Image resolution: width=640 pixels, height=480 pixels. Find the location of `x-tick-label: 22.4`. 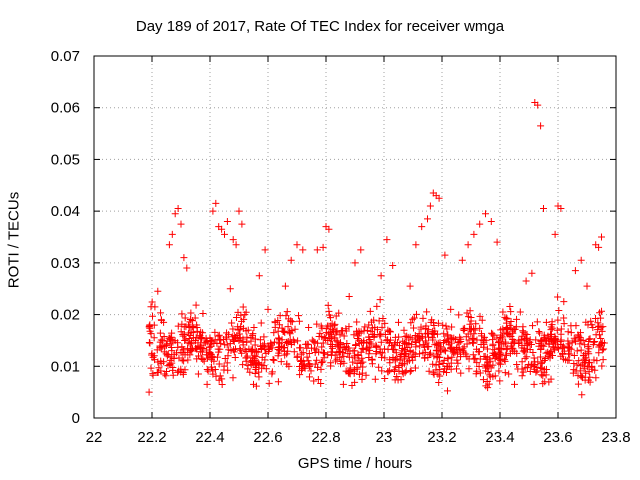

x-tick-label: 22.4 is located at coordinates (209, 437).